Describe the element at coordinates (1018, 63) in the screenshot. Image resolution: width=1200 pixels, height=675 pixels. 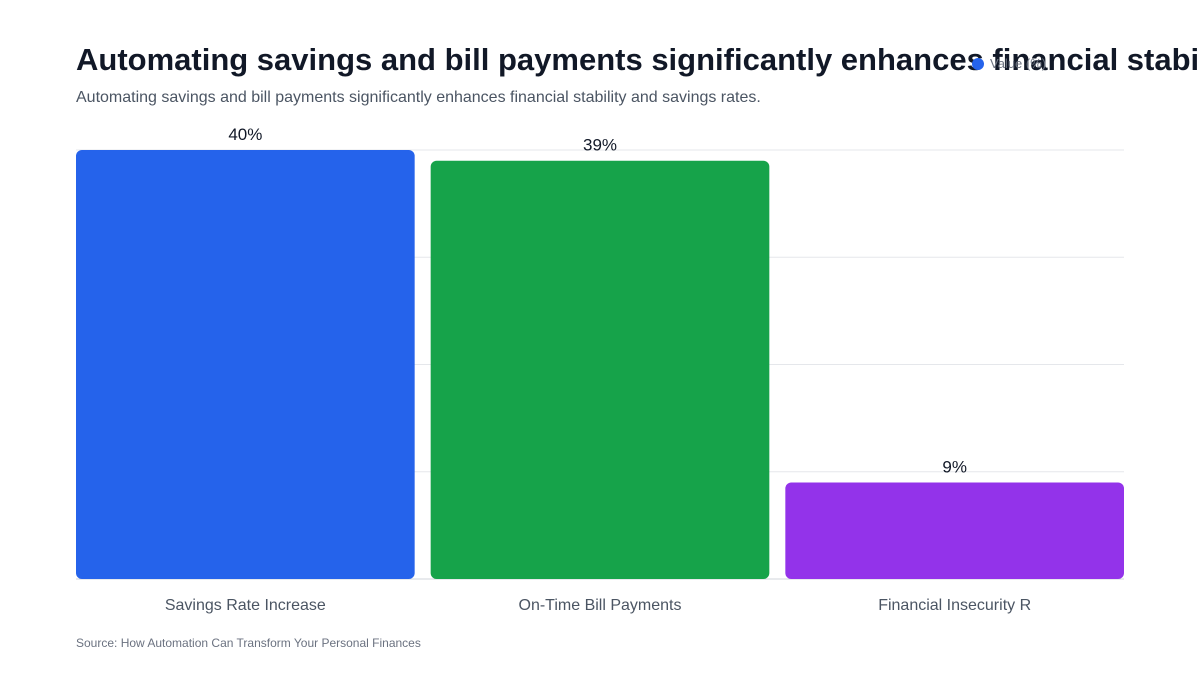
I see `legend-label: Value (%)` at that location.